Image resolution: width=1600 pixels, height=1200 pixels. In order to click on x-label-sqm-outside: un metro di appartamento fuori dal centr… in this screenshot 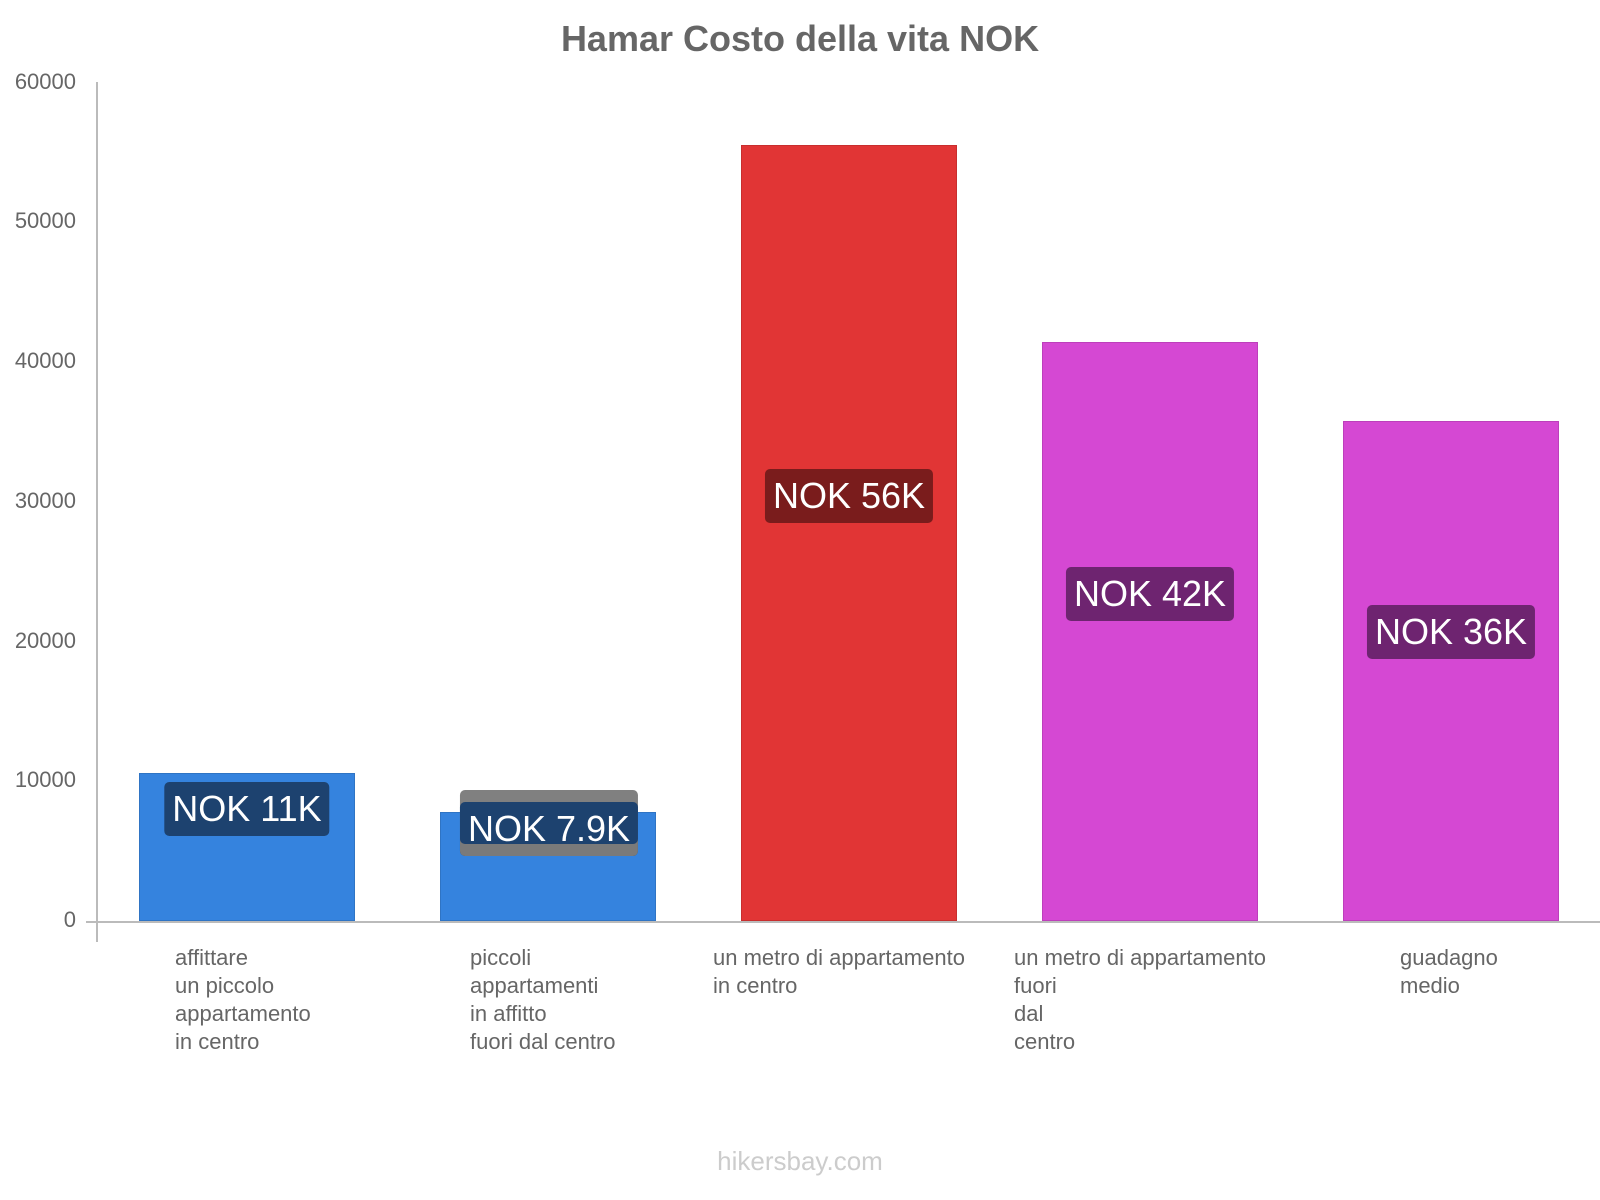, I will do `click(1140, 999)`.